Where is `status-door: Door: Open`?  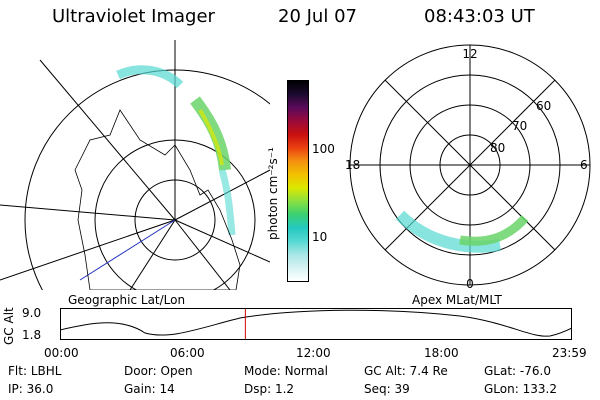 status-door: Door: Open is located at coordinates (158, 371).